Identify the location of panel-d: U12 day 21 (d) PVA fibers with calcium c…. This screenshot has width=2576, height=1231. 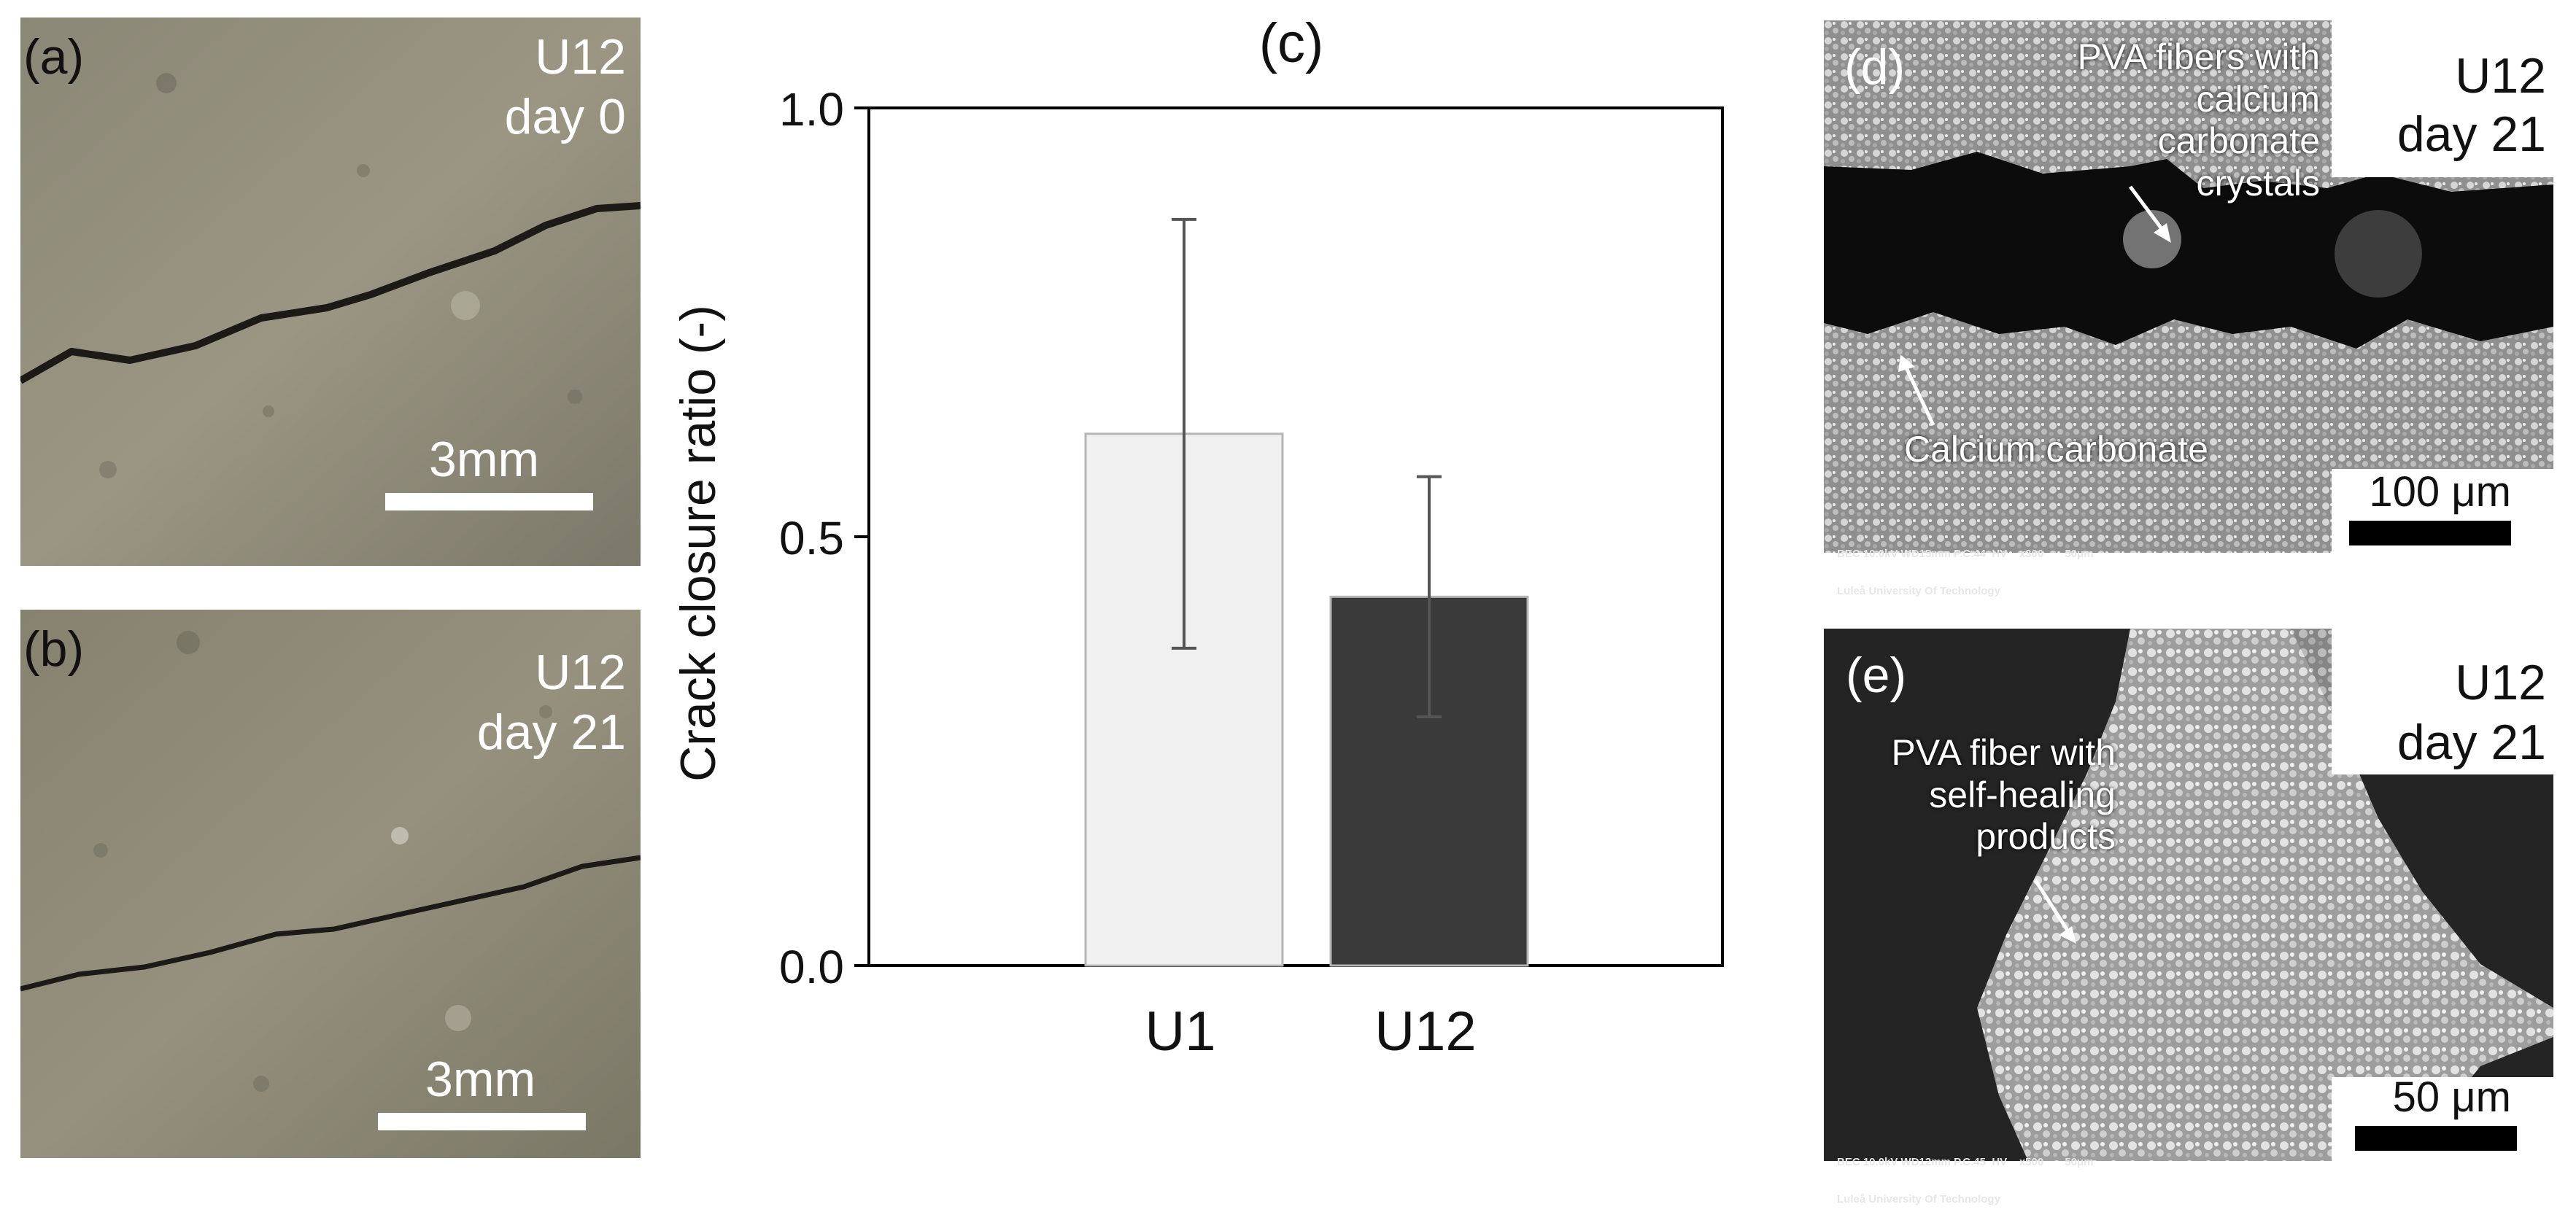
(2188, 308).